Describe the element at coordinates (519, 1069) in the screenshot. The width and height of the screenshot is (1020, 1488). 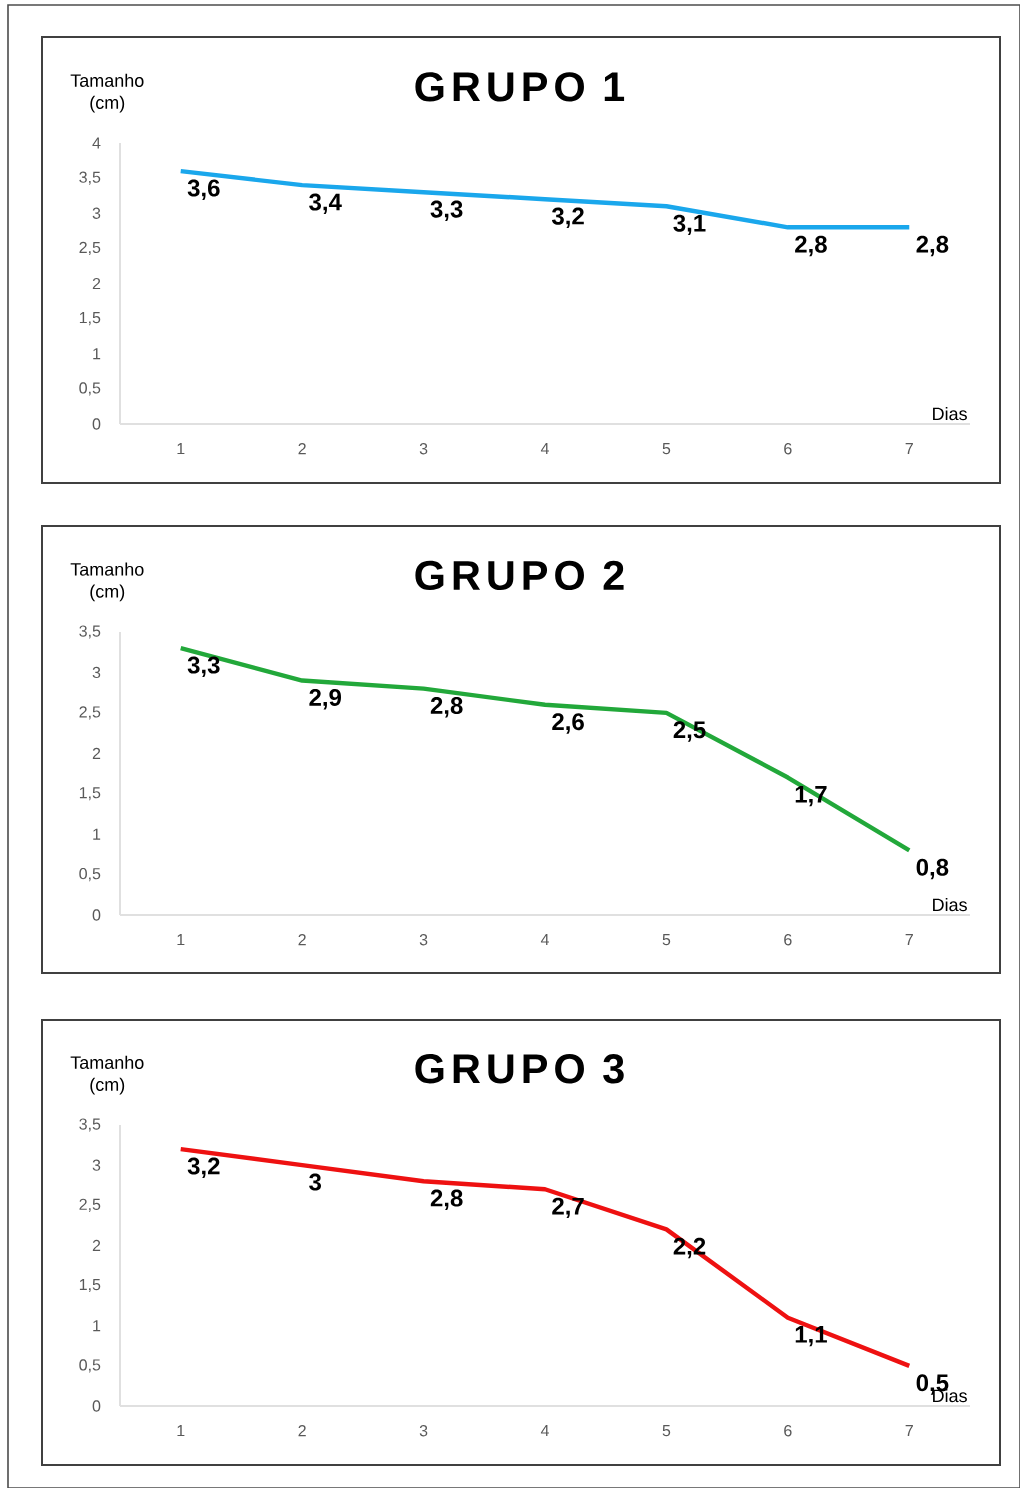
I see `chart-title: GRUPO 3` at that location.